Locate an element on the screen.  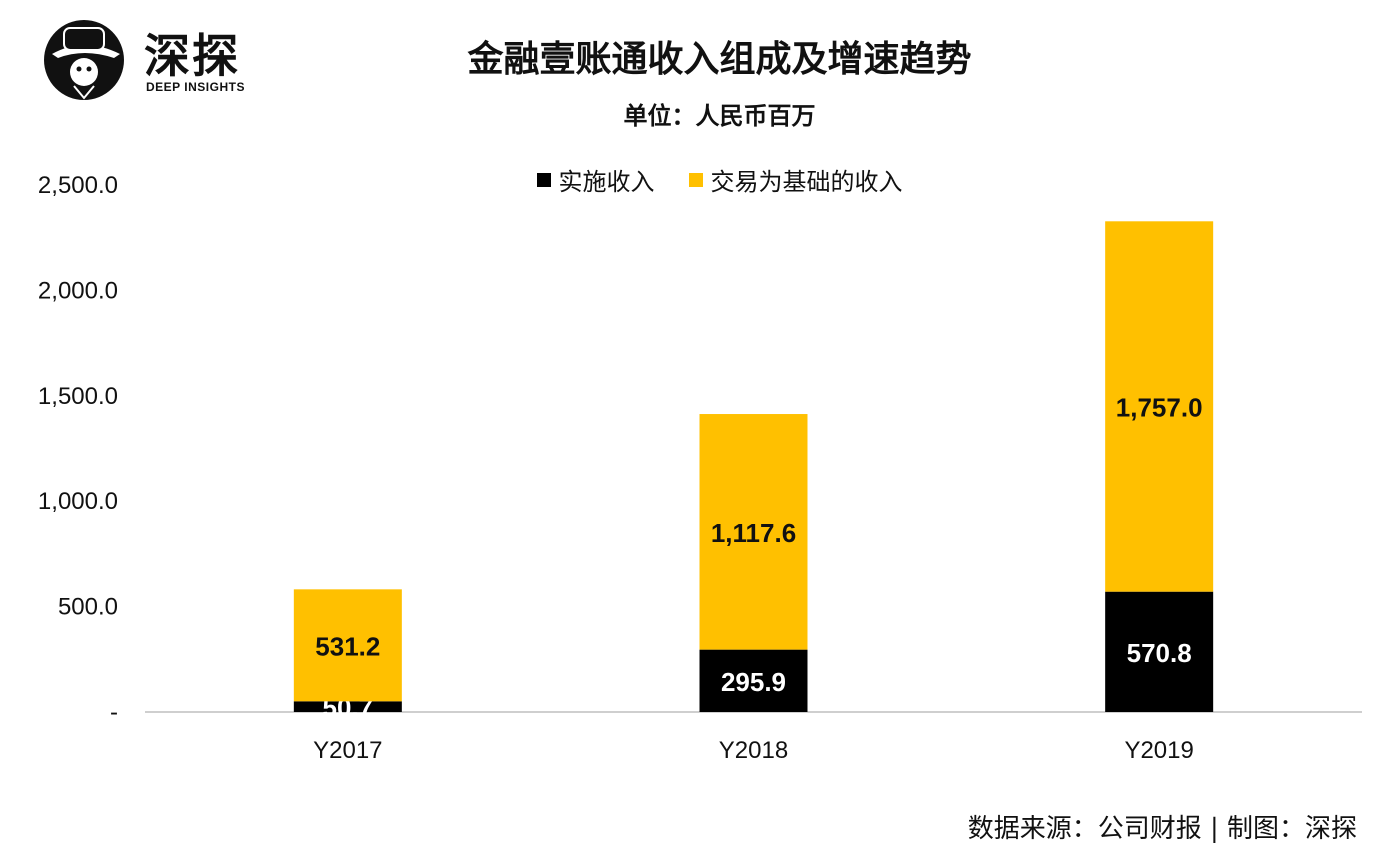
chart-title: 金融壹账通收入组成及增速趋势 is located at coordinates (719, 59).